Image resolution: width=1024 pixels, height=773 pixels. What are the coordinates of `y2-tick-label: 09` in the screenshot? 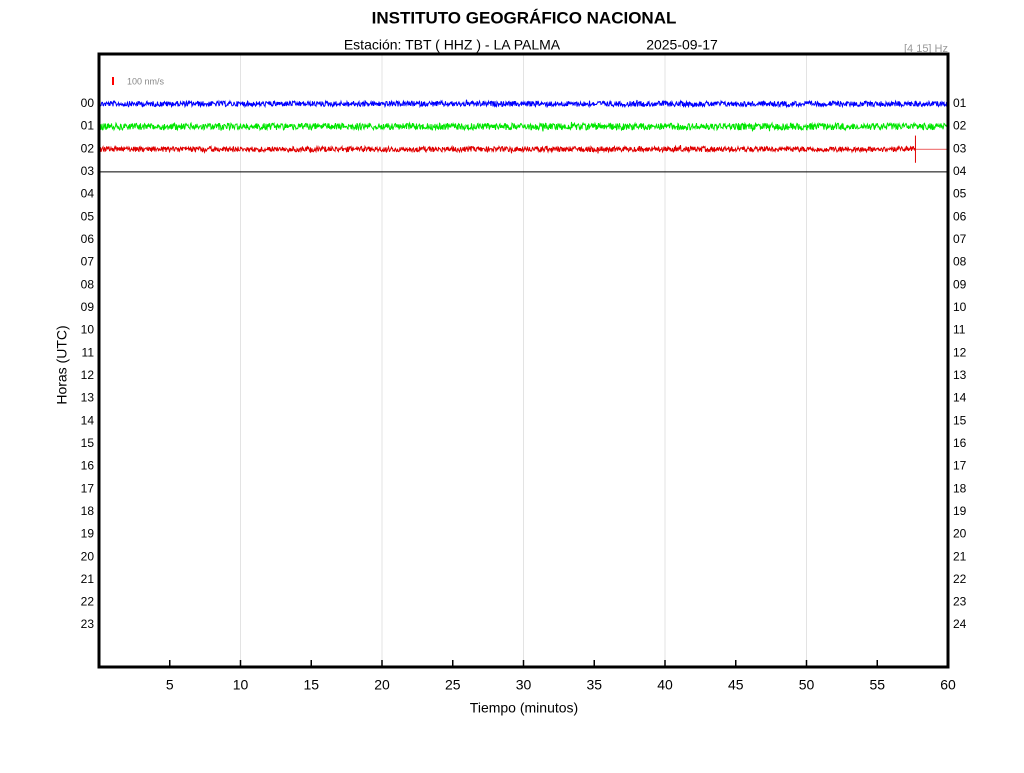 It's located at (960, 284).